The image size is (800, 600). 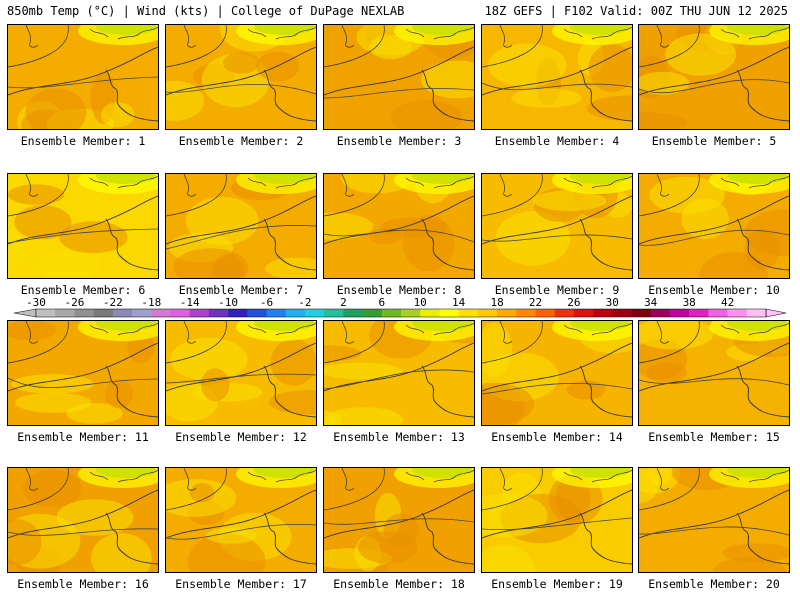 I want to click on colorbar-tick-label: -22, so click(x=113, y=303).